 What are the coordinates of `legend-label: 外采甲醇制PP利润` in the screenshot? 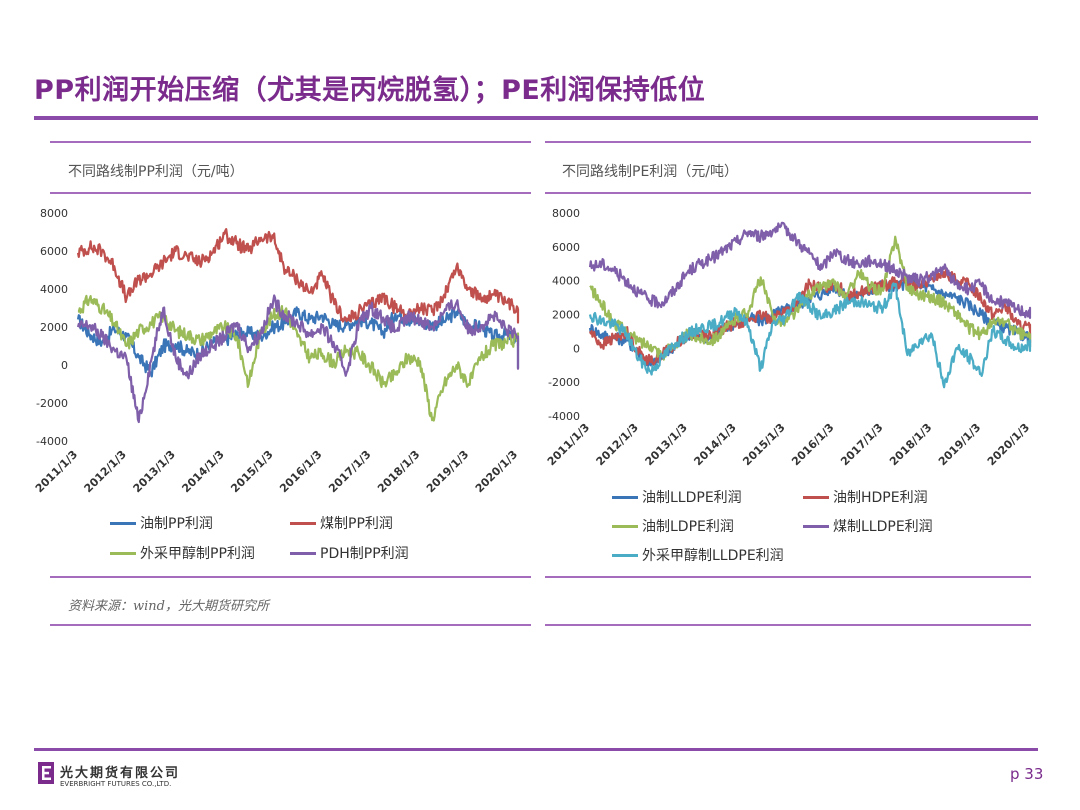 It's located at (197, 554).